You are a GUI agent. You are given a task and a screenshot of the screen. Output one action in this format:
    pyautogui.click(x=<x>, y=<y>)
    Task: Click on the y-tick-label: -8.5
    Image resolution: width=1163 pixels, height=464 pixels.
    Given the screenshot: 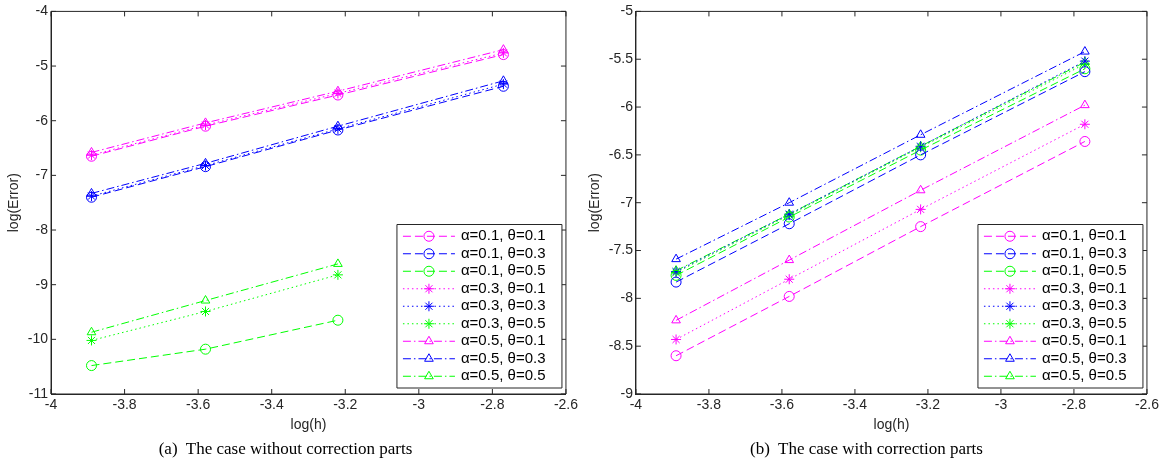 What is the action you would take?
    pyautogui.click(x=621, y=345)
    